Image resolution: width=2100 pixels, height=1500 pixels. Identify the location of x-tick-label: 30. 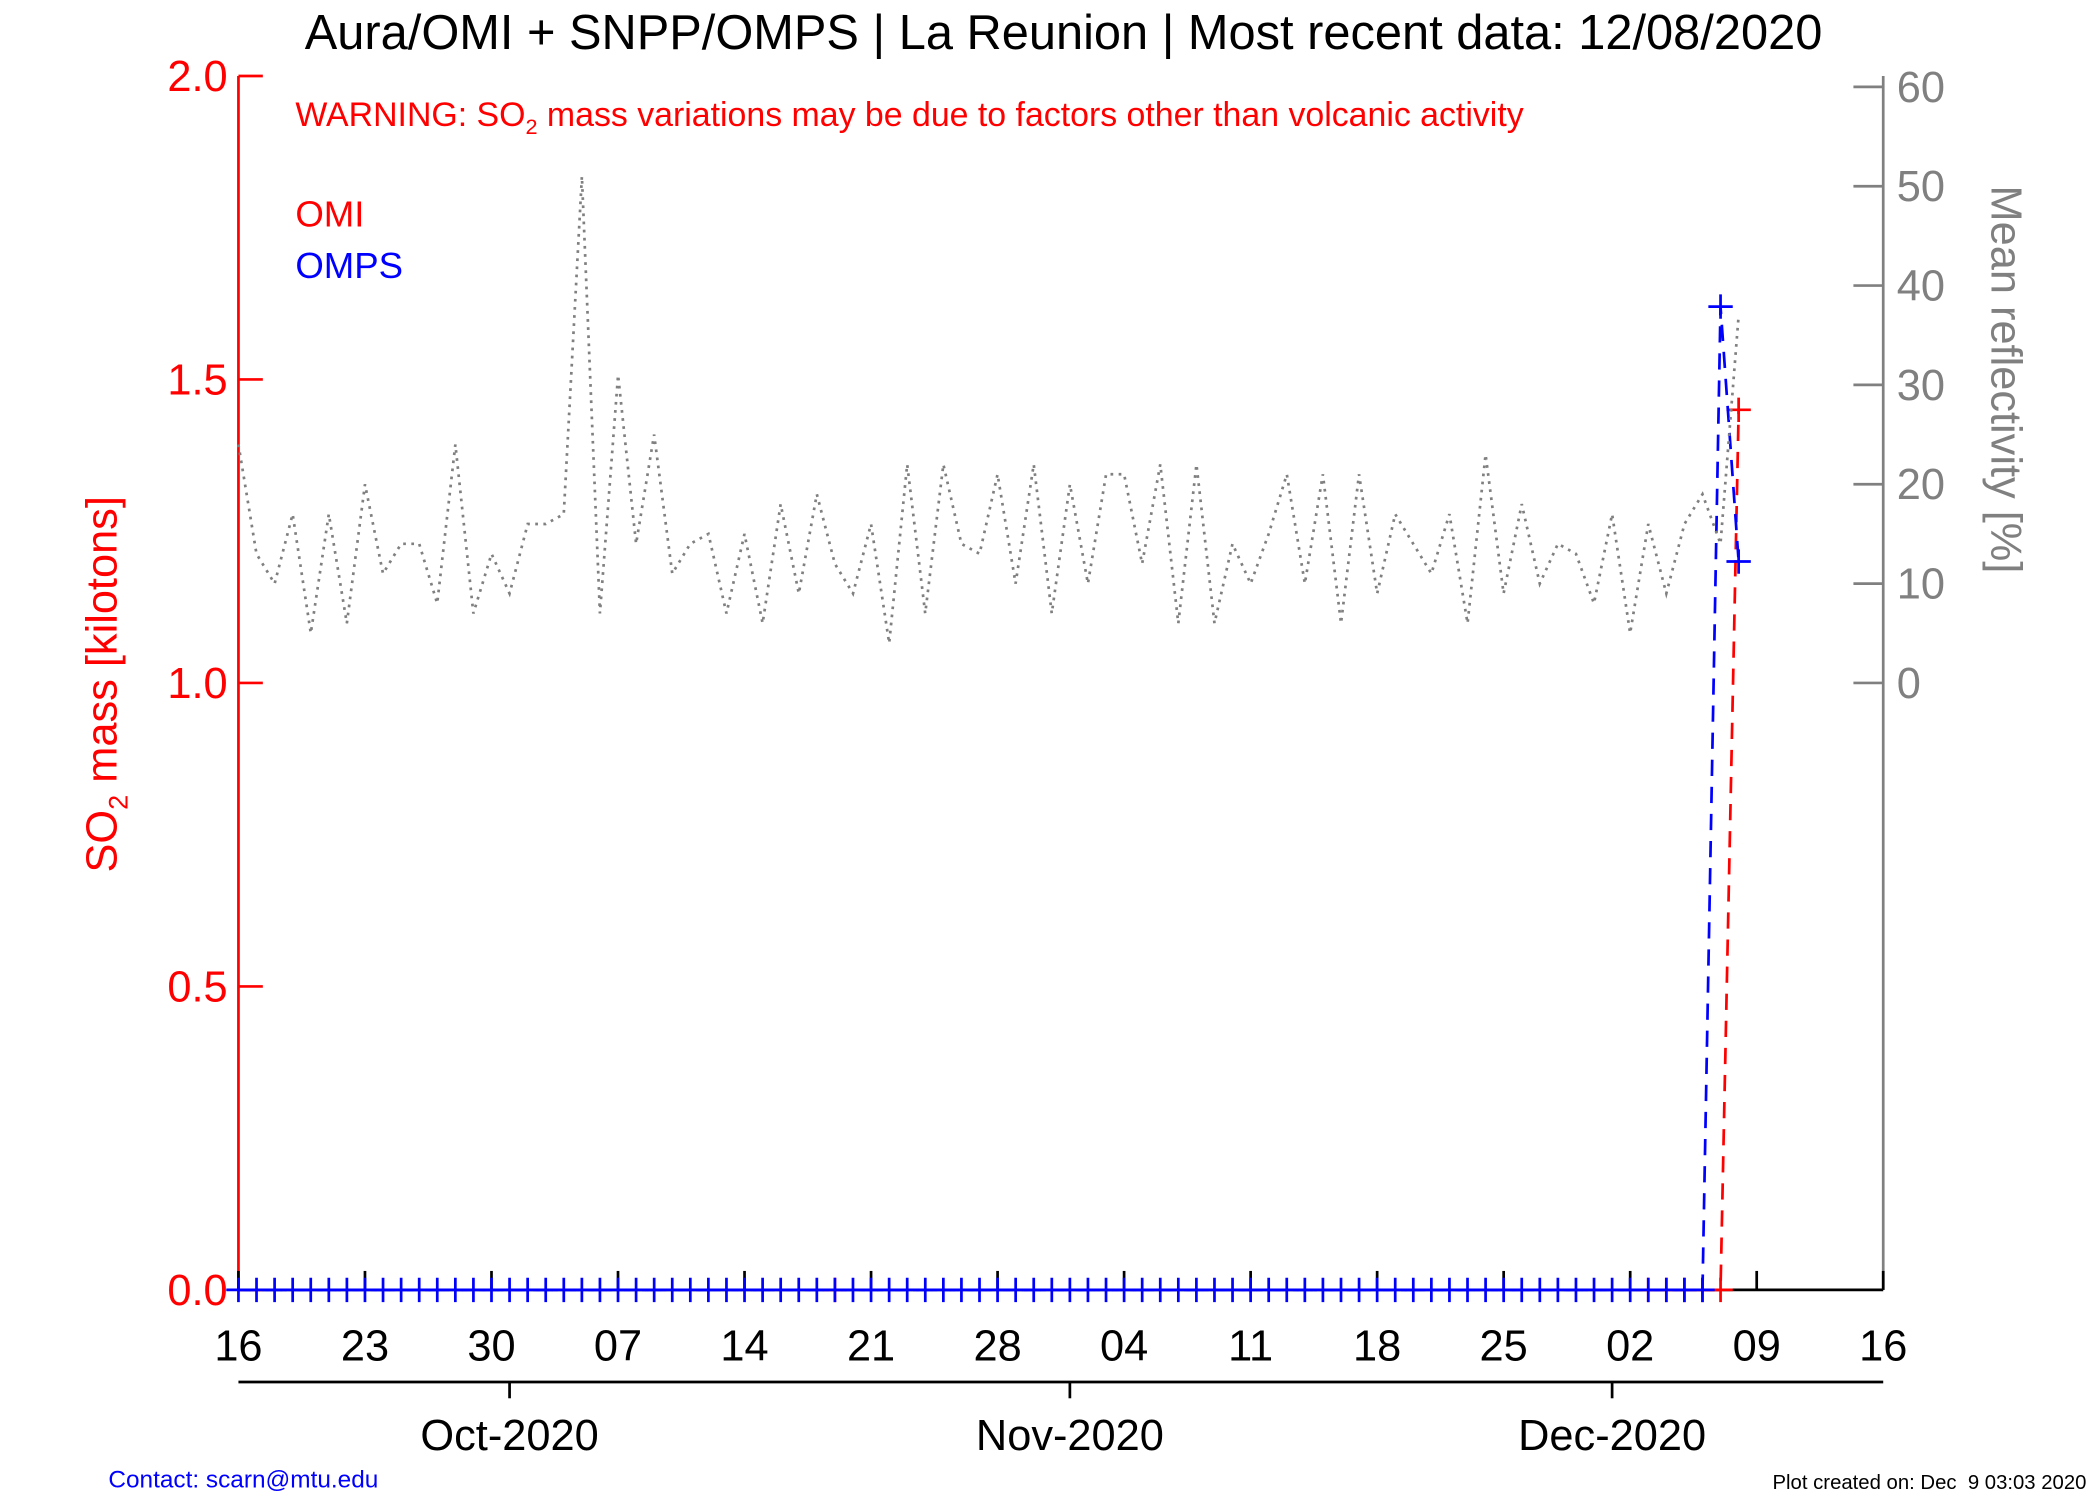
(491, 1346).